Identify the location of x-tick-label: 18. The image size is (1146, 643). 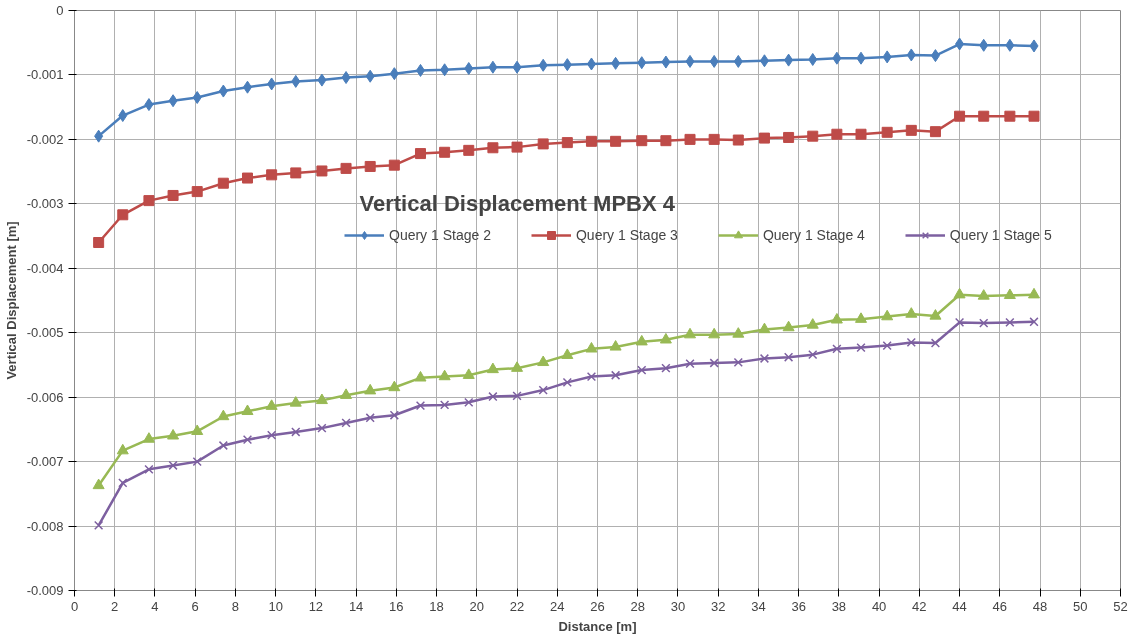
(436, 606).